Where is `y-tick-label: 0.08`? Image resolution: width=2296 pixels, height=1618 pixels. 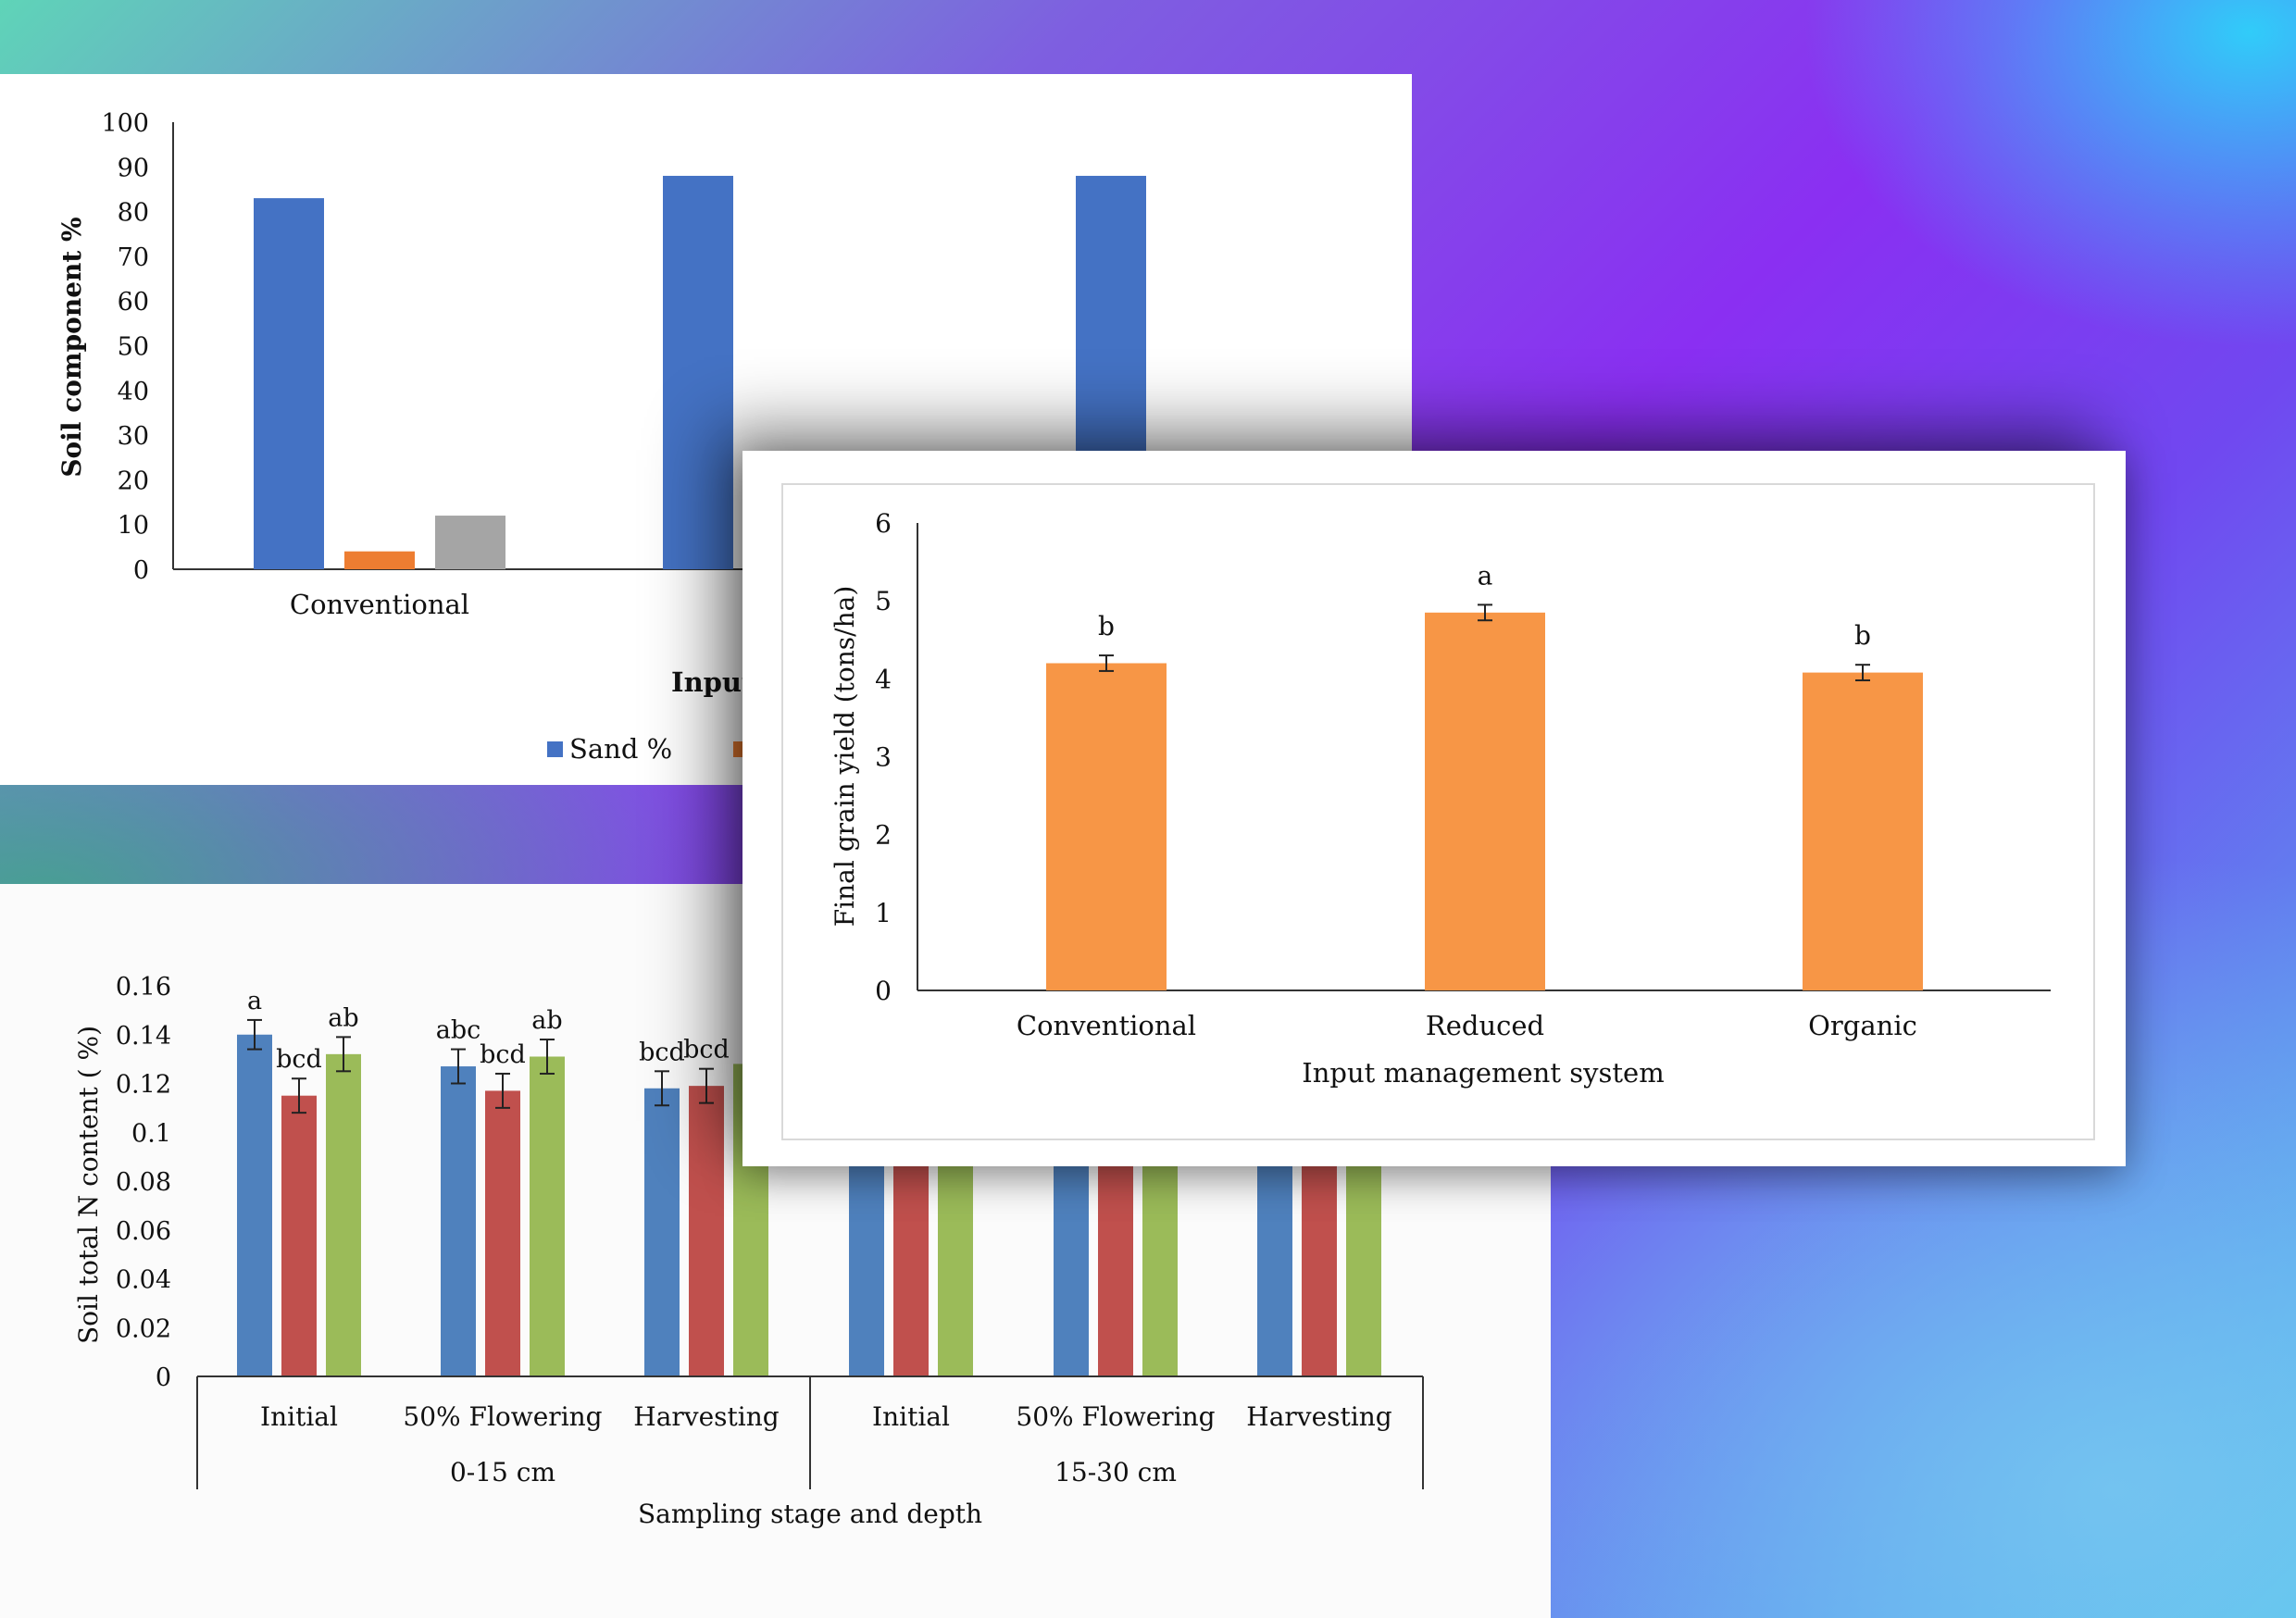
y-tick-label: 0.08 is located at coordinates (143, 1182).